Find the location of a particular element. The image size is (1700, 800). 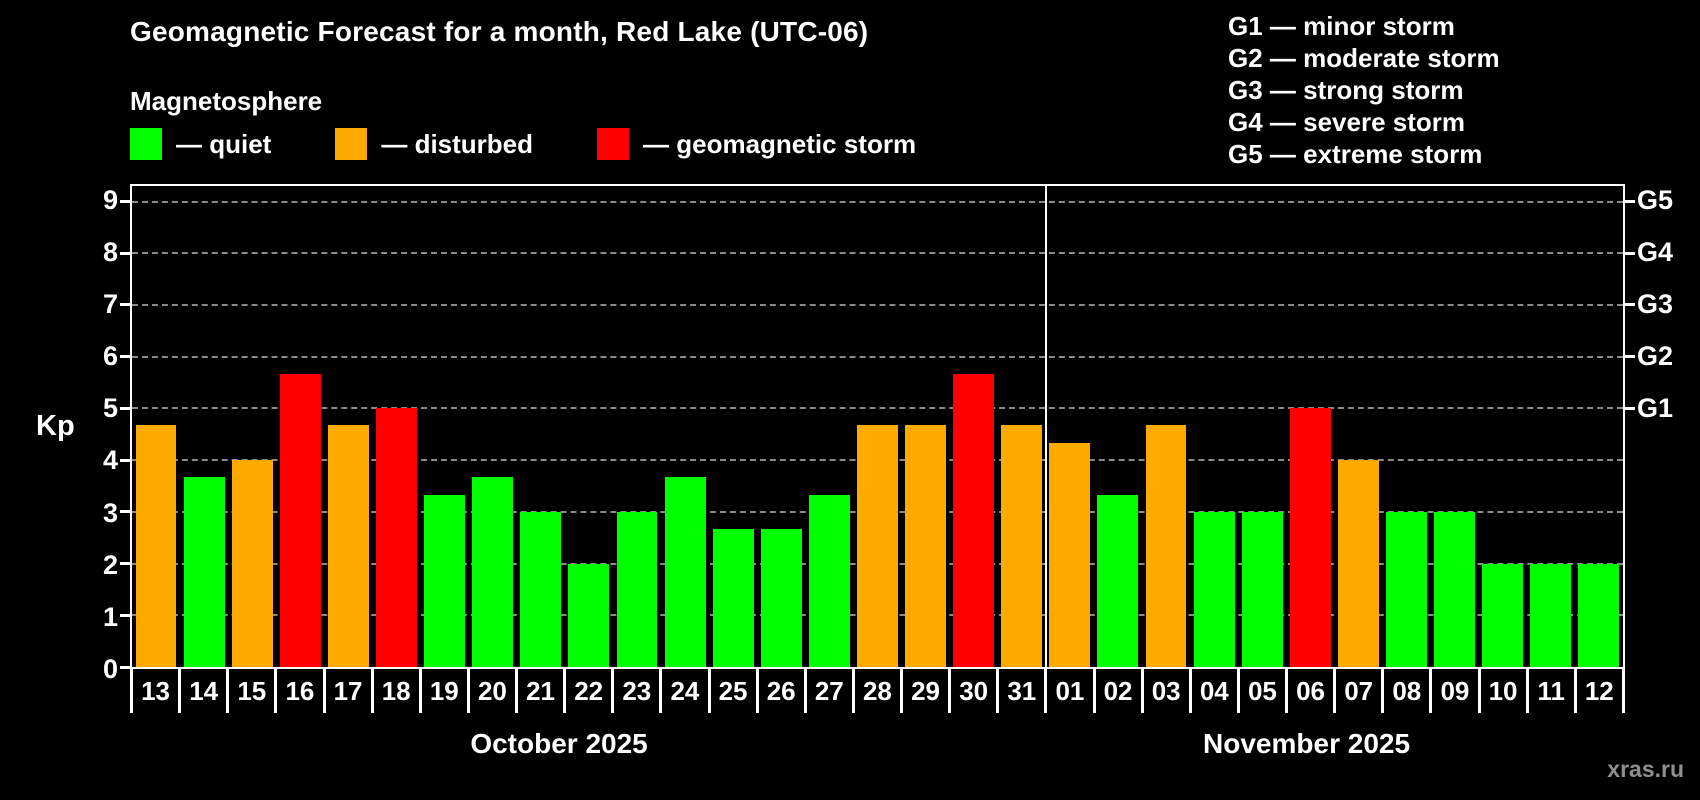

y-tick-label-4: 4 is located at coordinates (110, 460).